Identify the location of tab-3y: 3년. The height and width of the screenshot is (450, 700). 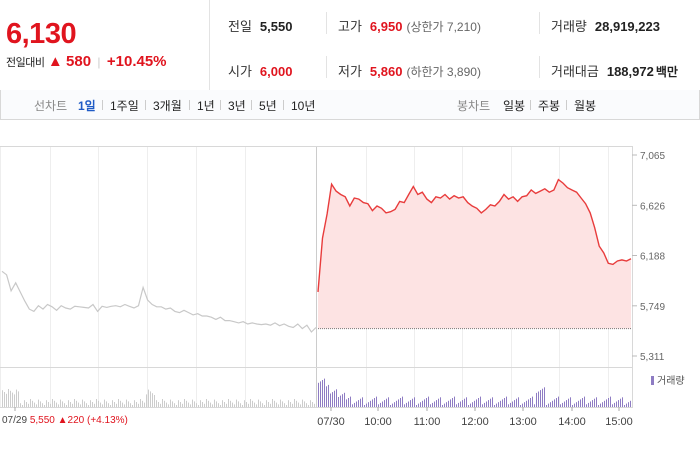
(237, 106).